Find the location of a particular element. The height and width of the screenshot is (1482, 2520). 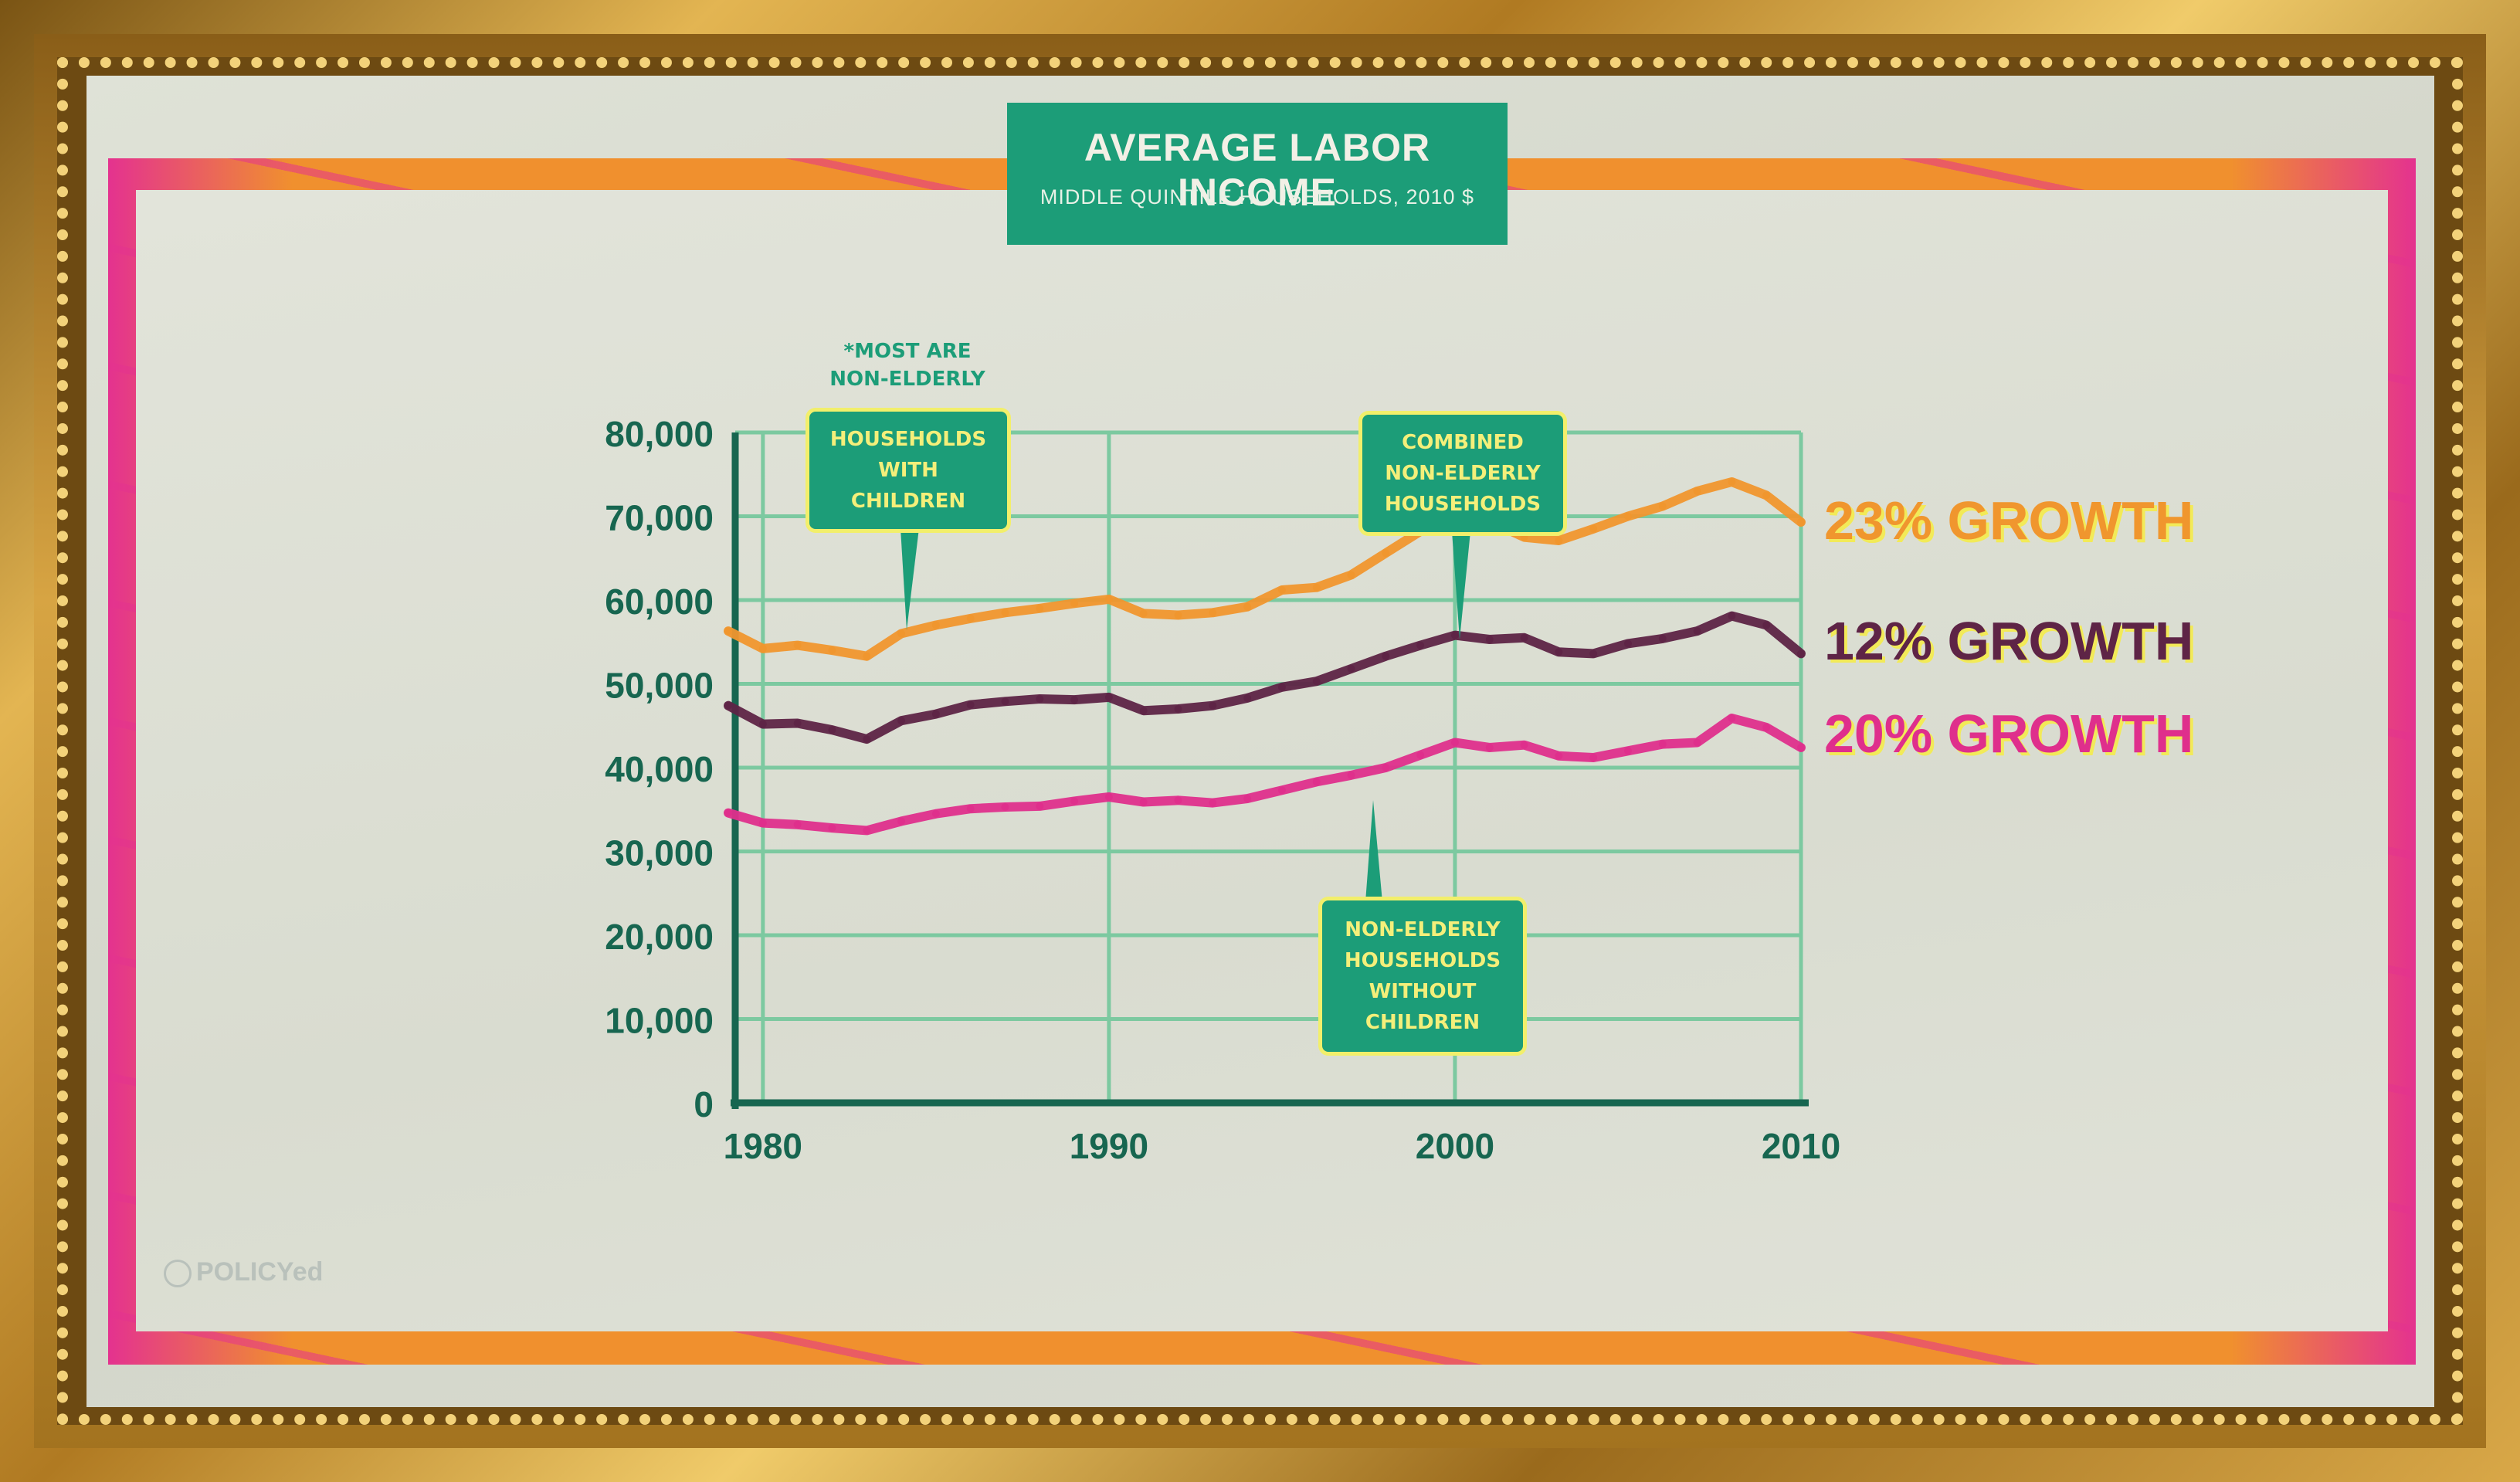

x-tick-label: 2000 is located at coordinates (1455, 1146).